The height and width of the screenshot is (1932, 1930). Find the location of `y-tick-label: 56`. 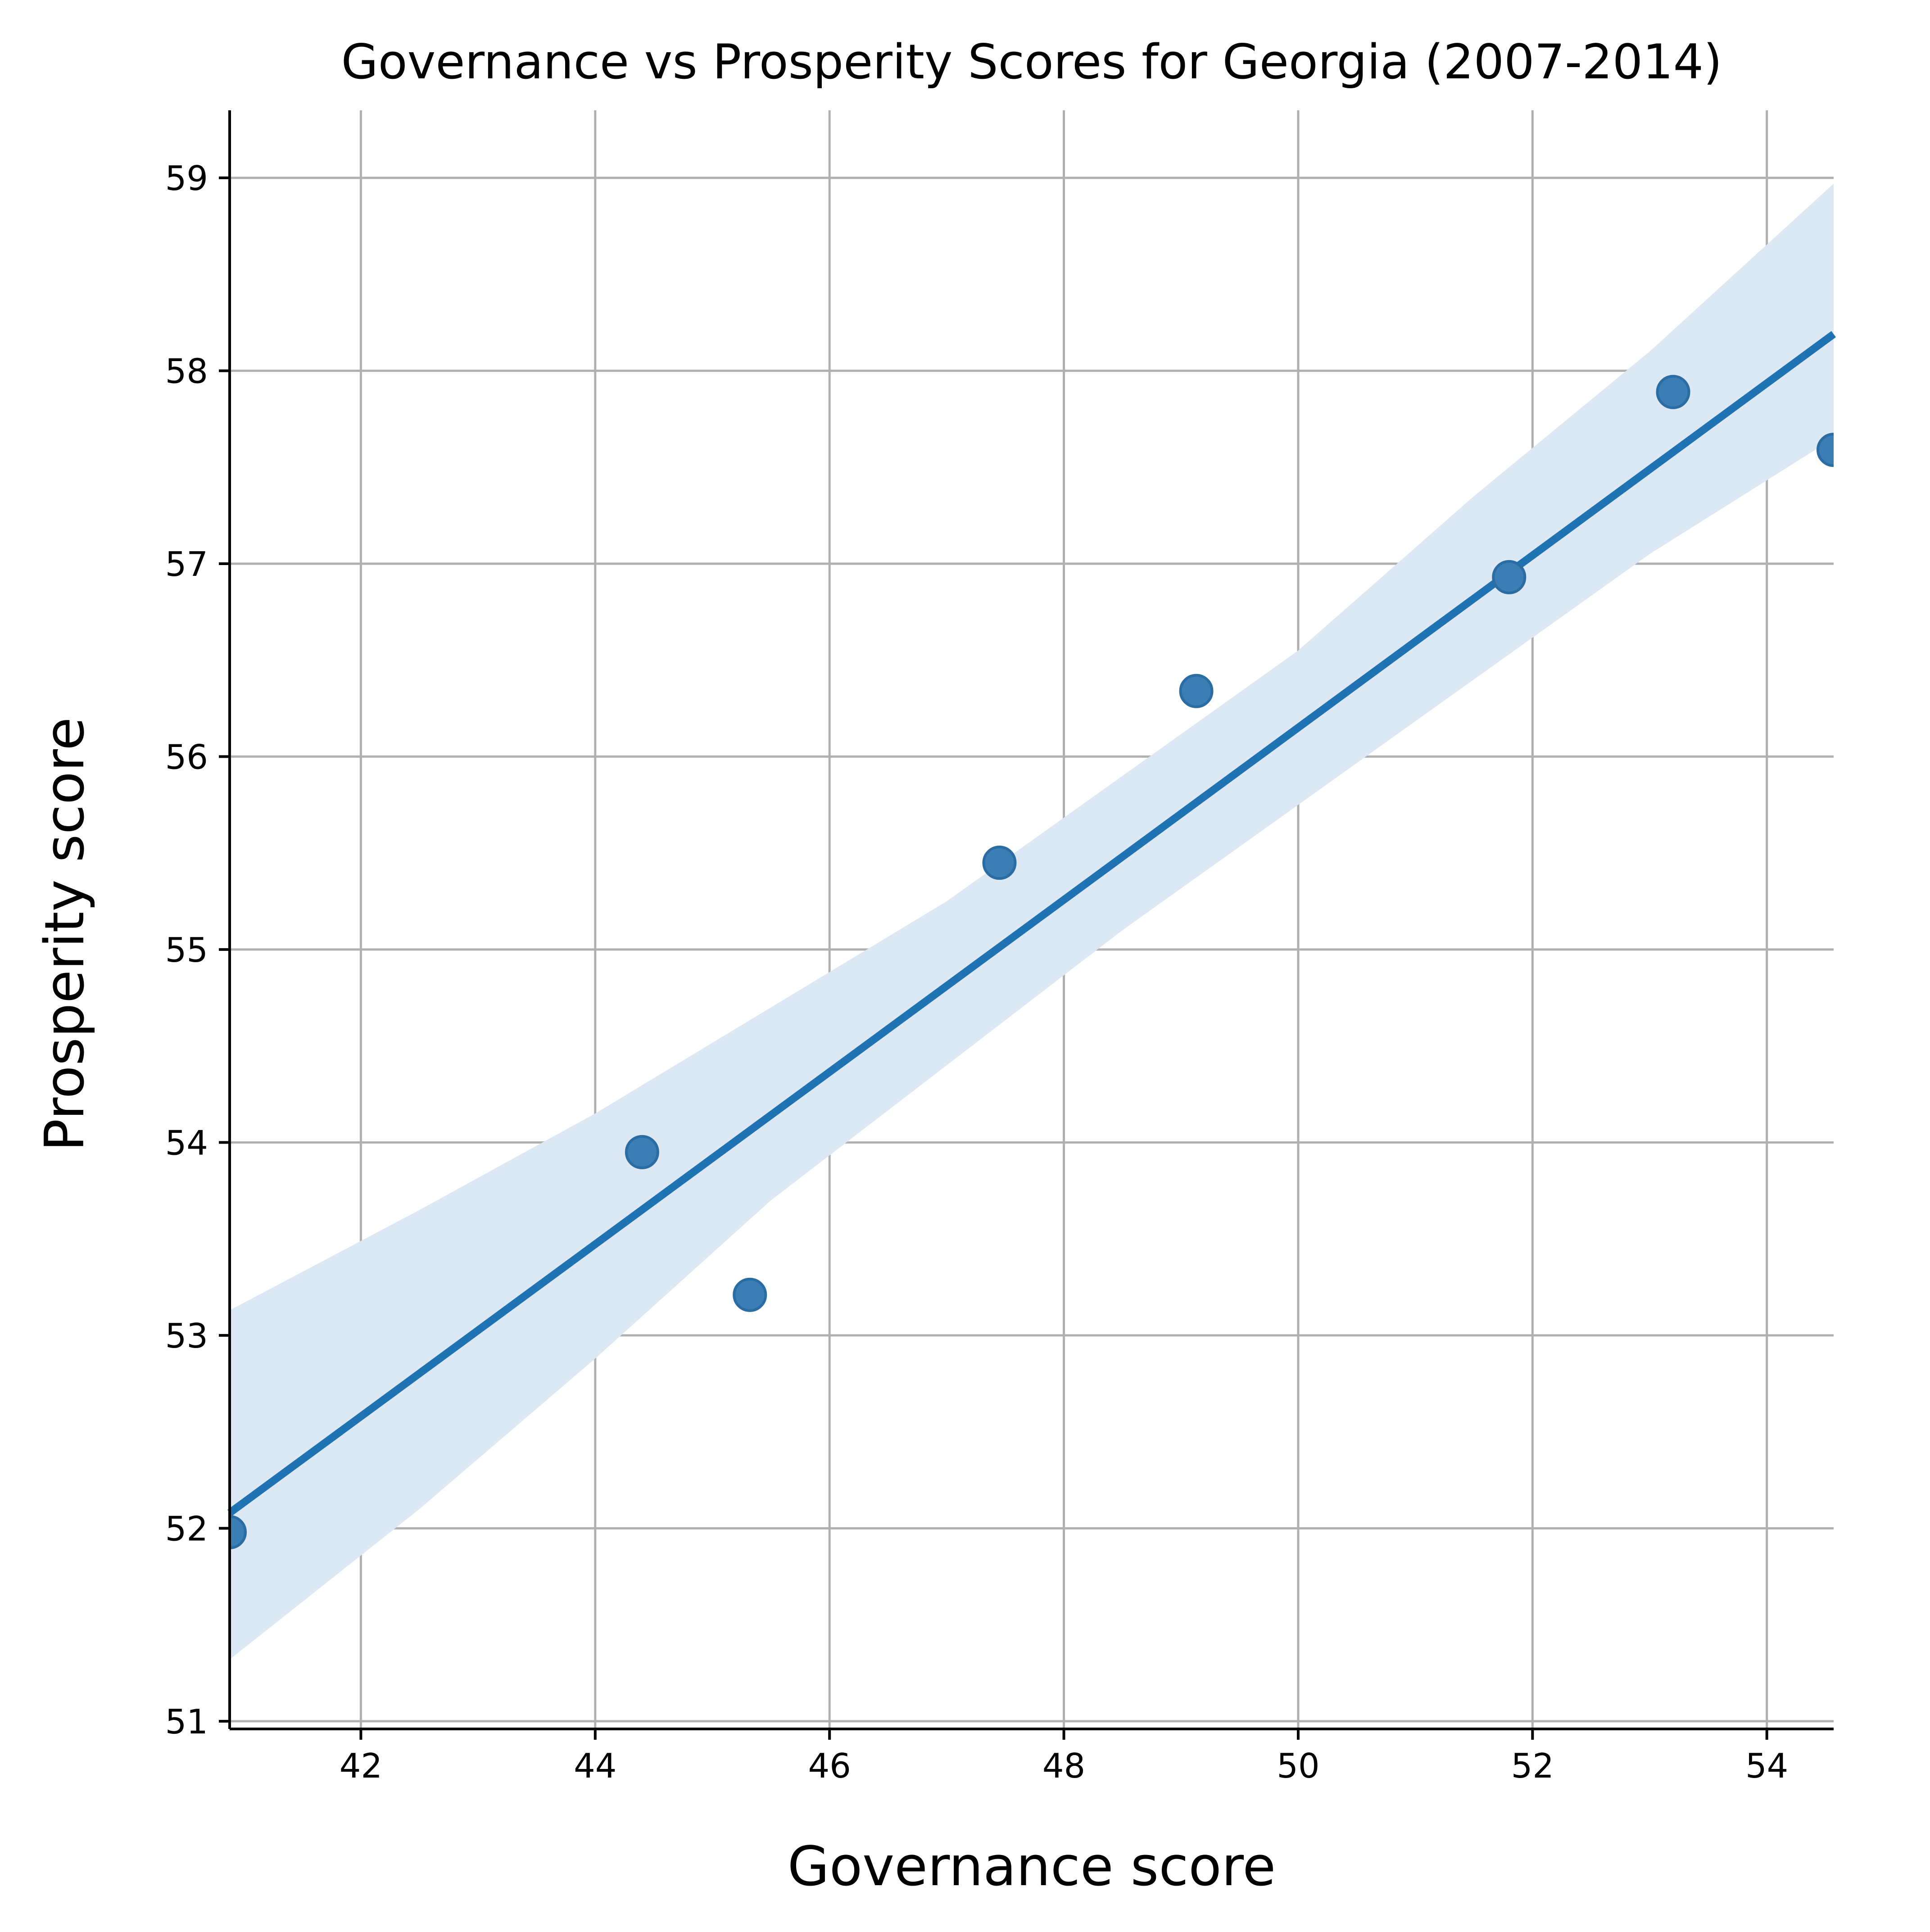

y-tick-label: 56 is located at coordinates (186, 757).